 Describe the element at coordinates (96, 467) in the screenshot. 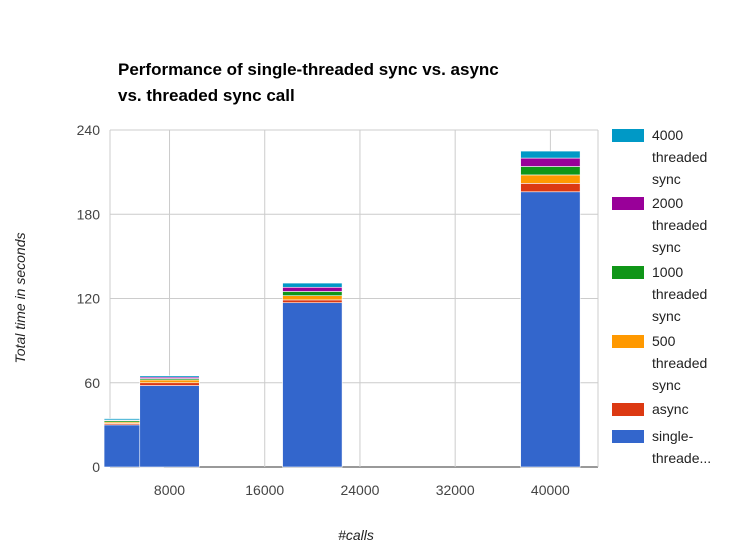

I see `y-tick-label: 0` at that location.